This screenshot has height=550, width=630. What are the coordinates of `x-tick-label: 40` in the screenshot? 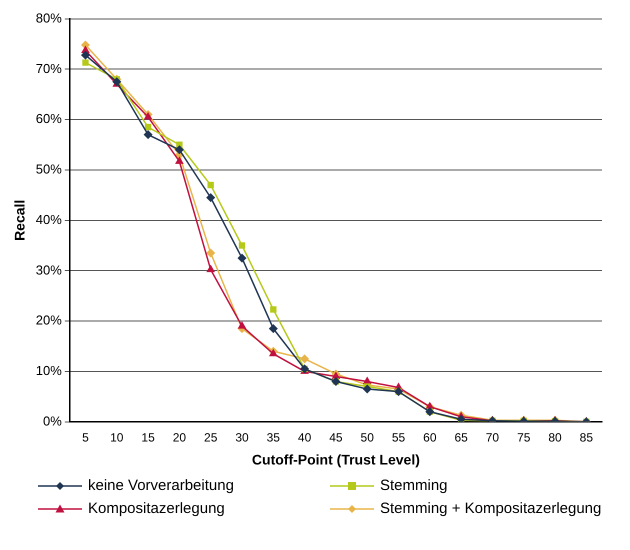 It's located at (305, 437).